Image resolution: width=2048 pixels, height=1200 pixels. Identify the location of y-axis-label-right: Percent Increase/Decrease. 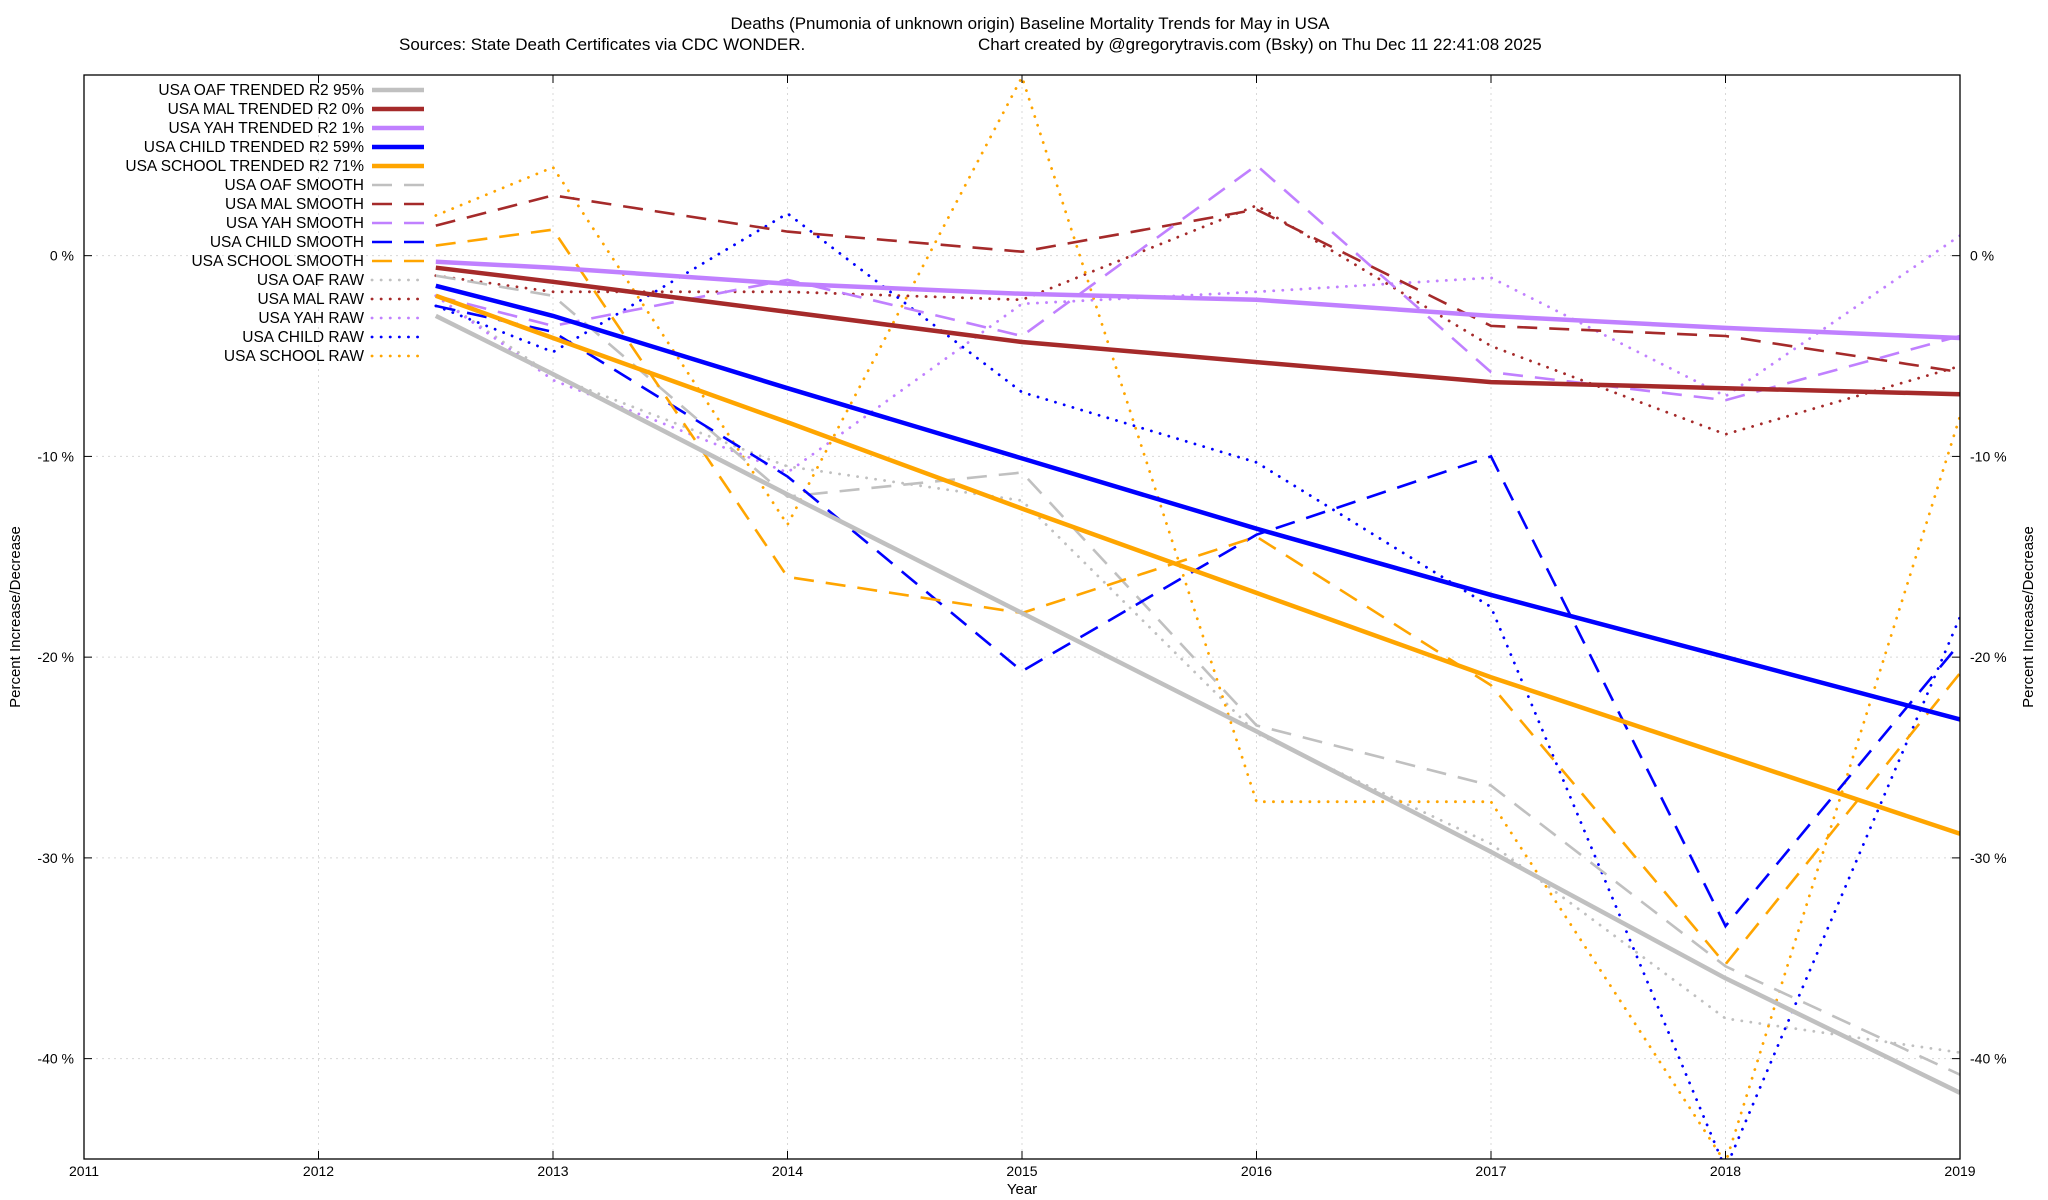
(2028, 617).